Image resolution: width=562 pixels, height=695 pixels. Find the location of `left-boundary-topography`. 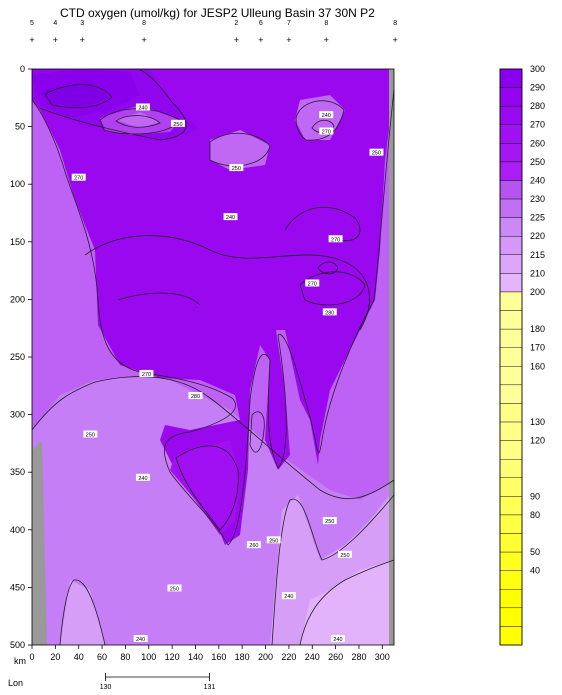

left-boundary-topography is located at coordinates (39, 542).